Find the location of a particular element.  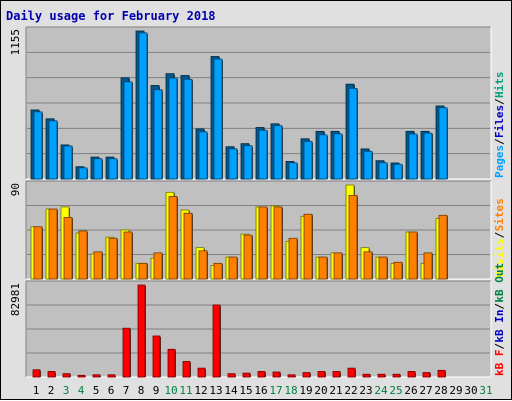

y-max-label-visits: 90 is located at coordinates (15, 189).